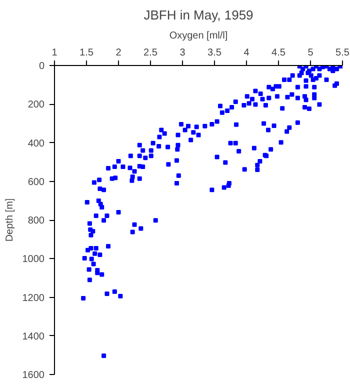 This screenshot has width=350, height=384. I want to click on x-tick-label: 2, so click(119, 53).